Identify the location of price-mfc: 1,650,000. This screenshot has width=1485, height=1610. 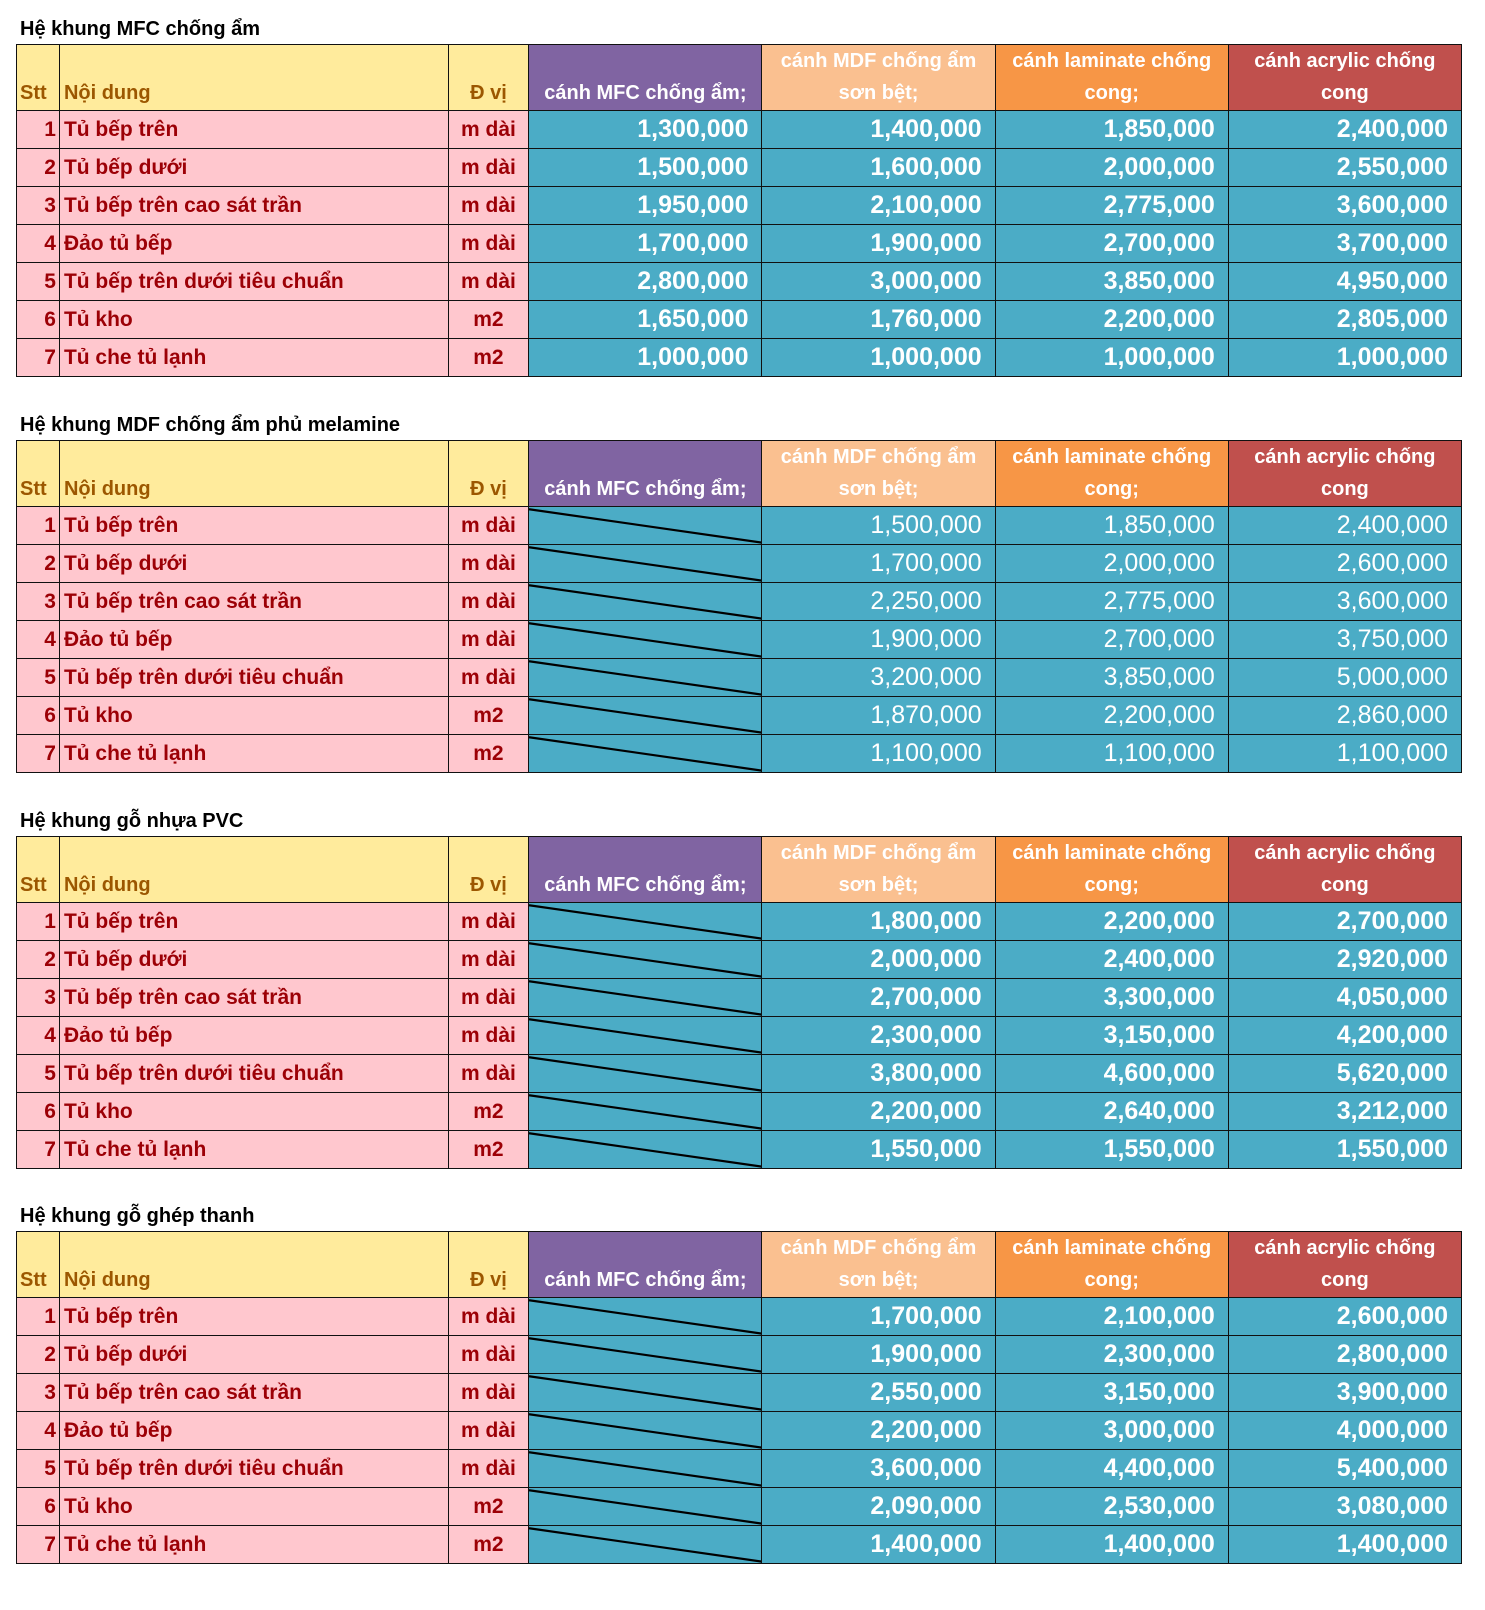
(645, 319).